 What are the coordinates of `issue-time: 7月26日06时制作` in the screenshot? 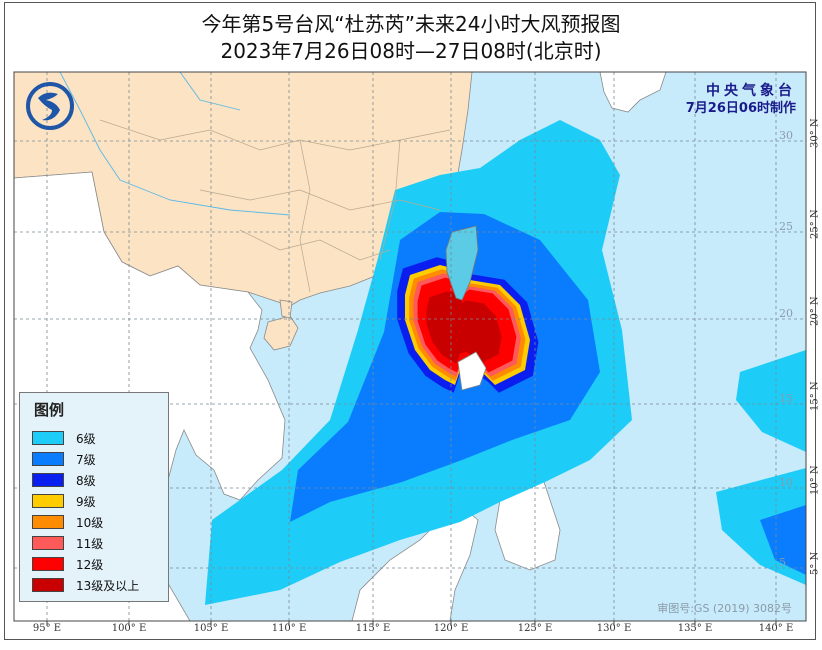 It's located at (740, 108).